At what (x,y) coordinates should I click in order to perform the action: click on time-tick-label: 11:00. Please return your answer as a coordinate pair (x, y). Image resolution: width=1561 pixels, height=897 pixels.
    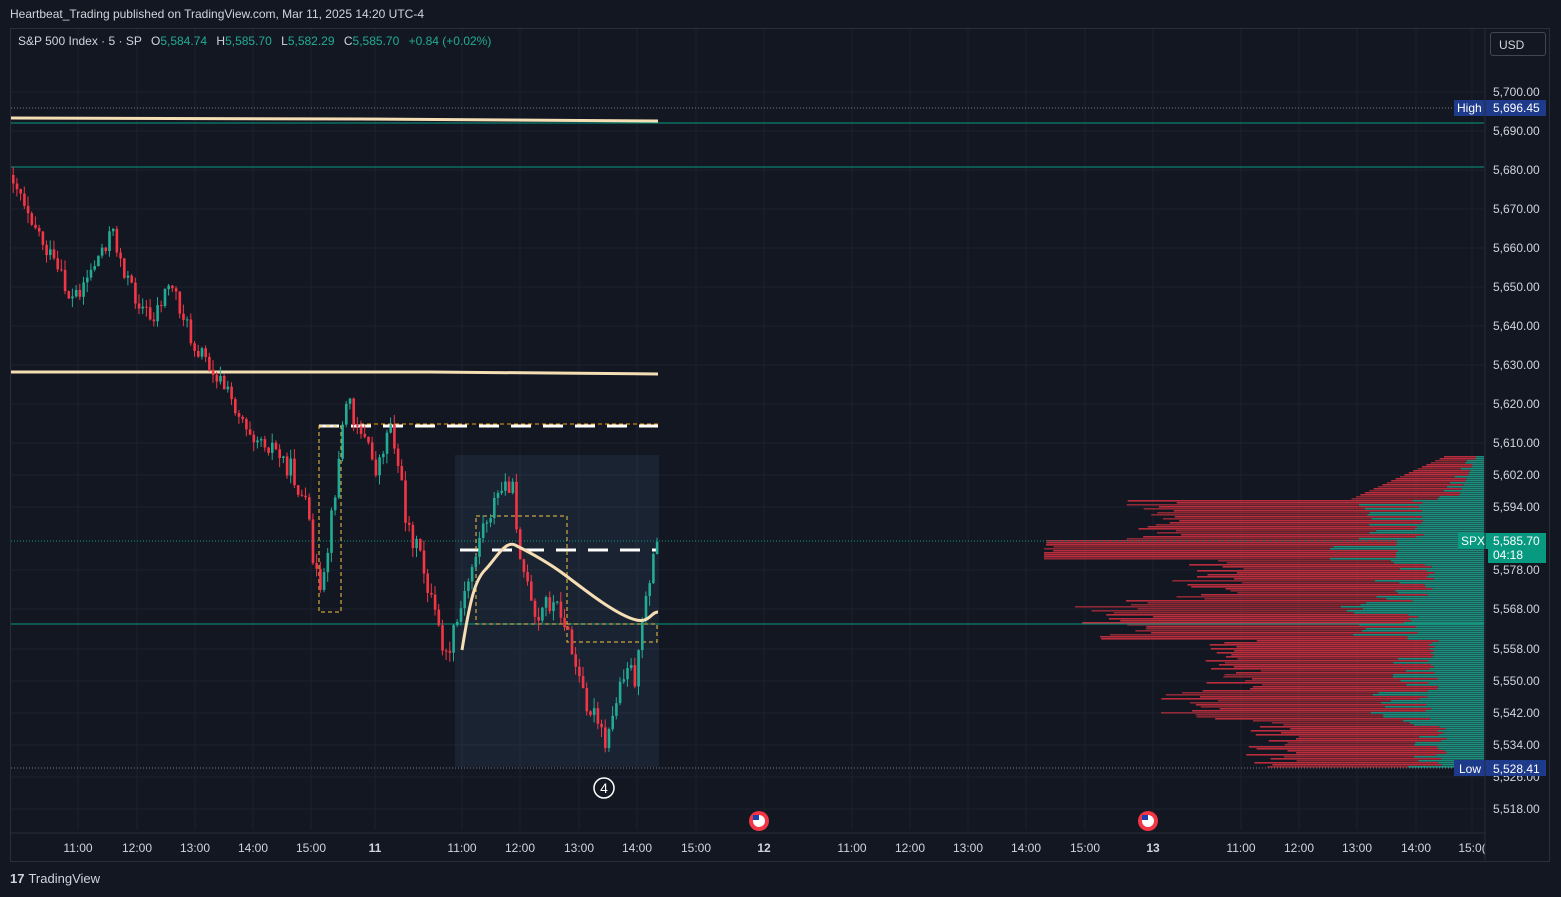
    Looking at the image, I should click on (77, 848).